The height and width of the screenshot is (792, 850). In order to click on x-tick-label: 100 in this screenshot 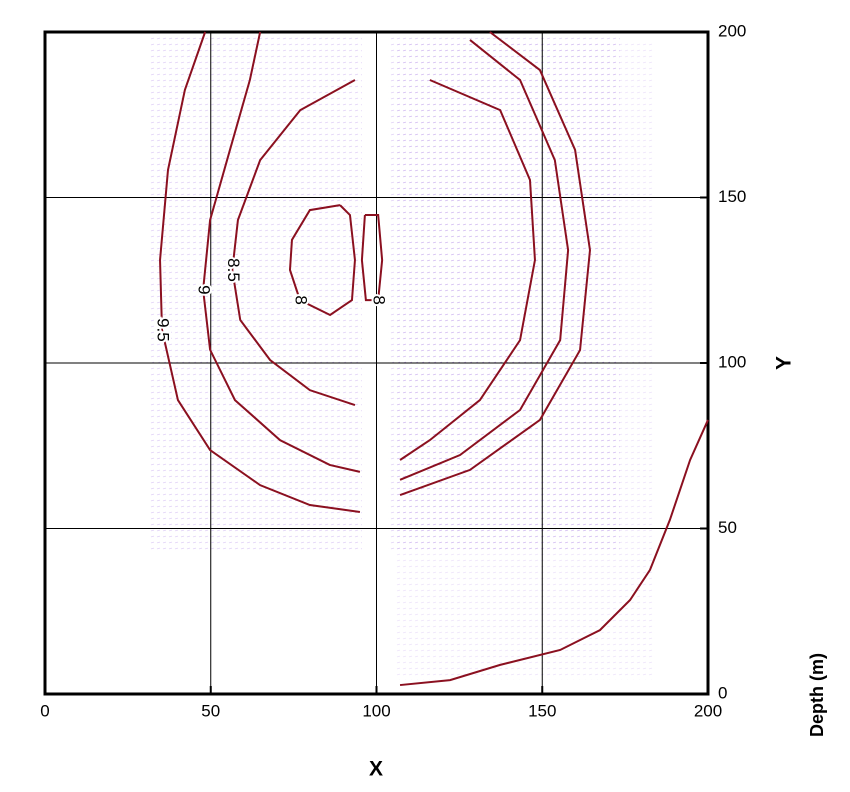, I will do `click(376, 710)`.